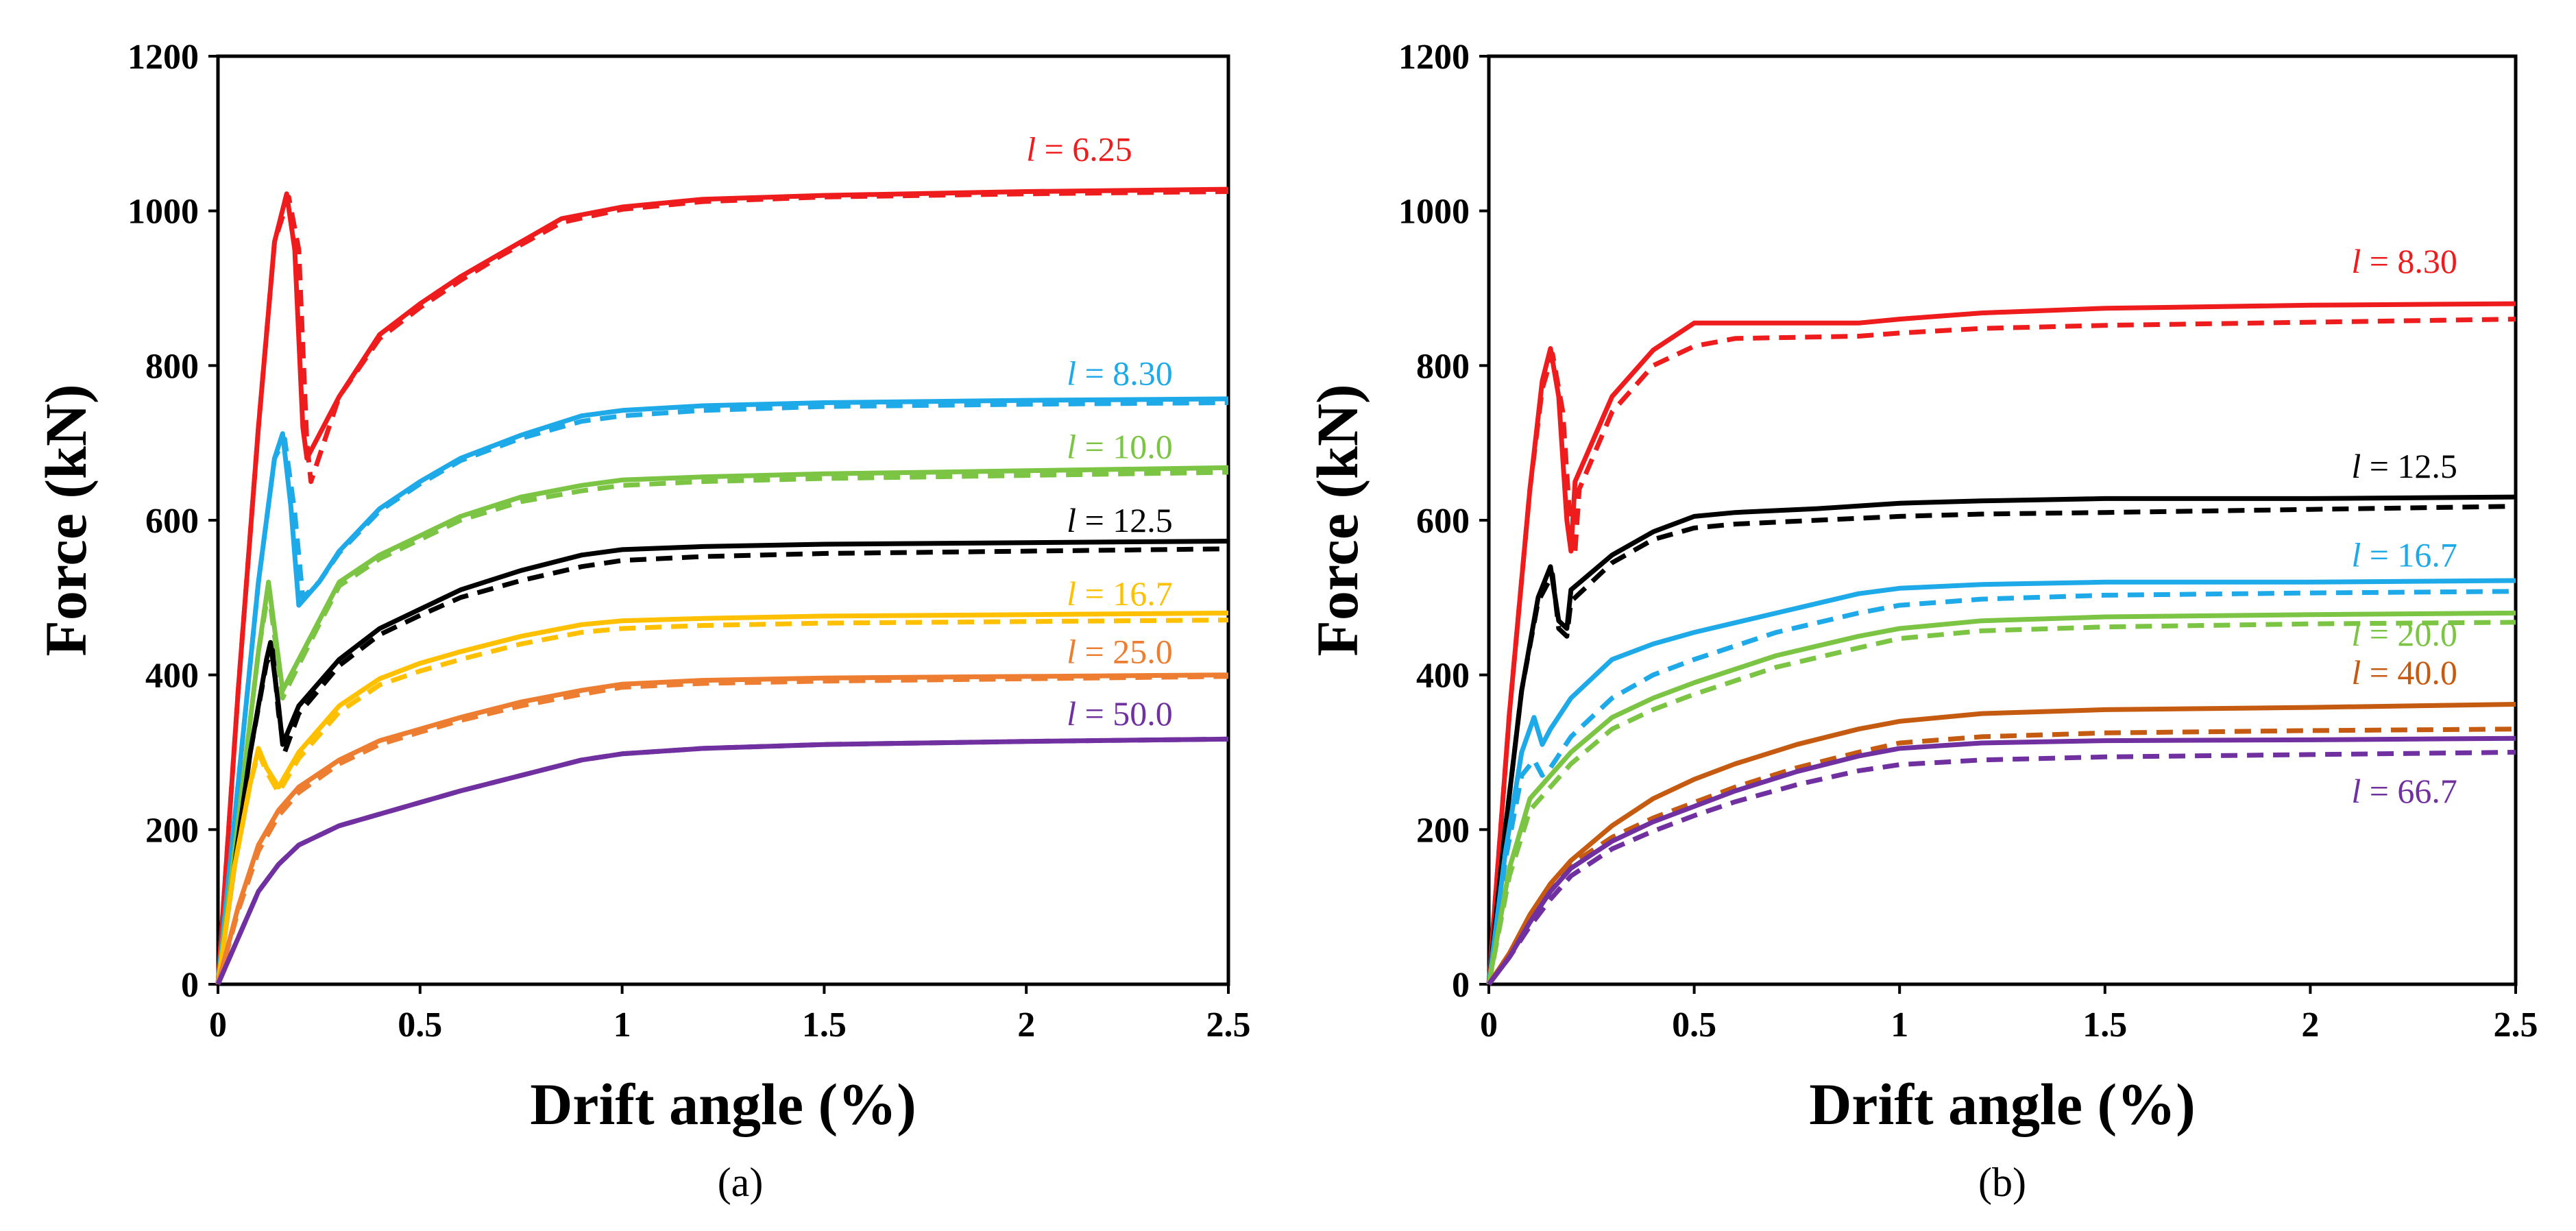 The height and width of the screenshot is (1231, 2576). I want to click on series-label: l = 50.0, so click(1120, 713).